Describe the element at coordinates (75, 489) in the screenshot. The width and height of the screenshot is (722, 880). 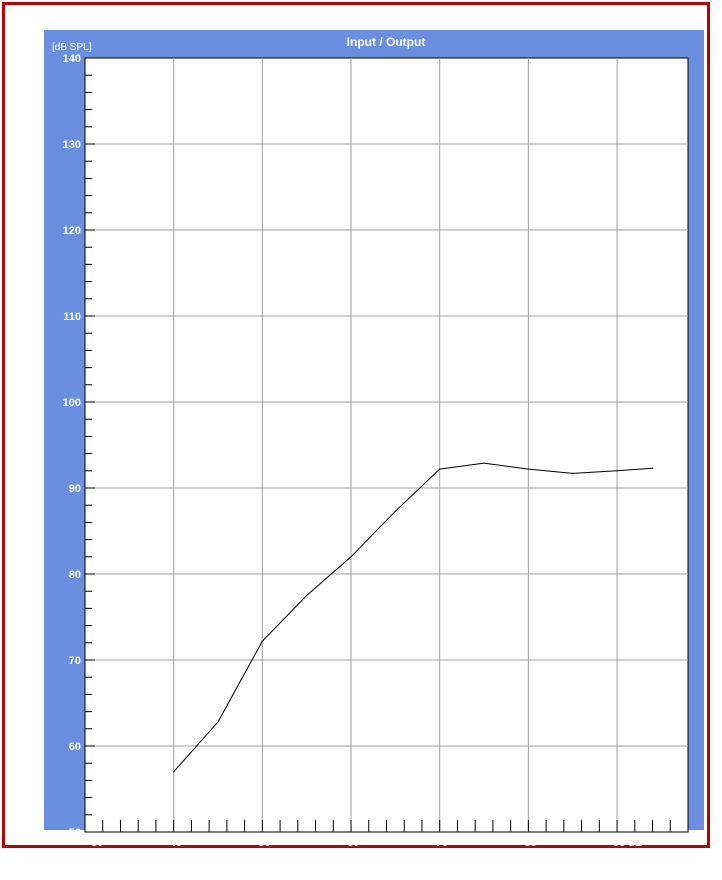
I see `y-tick-label: 90` at that location.